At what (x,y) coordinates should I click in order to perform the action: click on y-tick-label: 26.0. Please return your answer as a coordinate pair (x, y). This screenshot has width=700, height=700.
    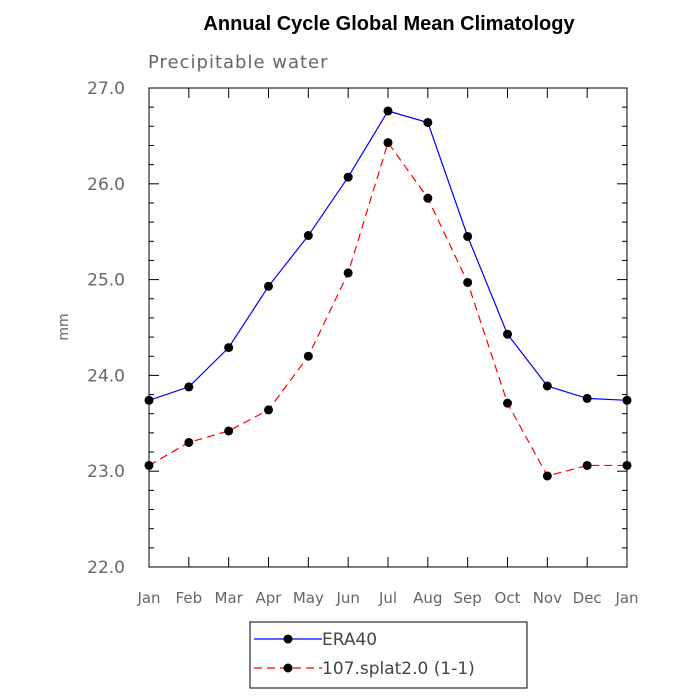
    Looking at the image, I should click on (106, 185).